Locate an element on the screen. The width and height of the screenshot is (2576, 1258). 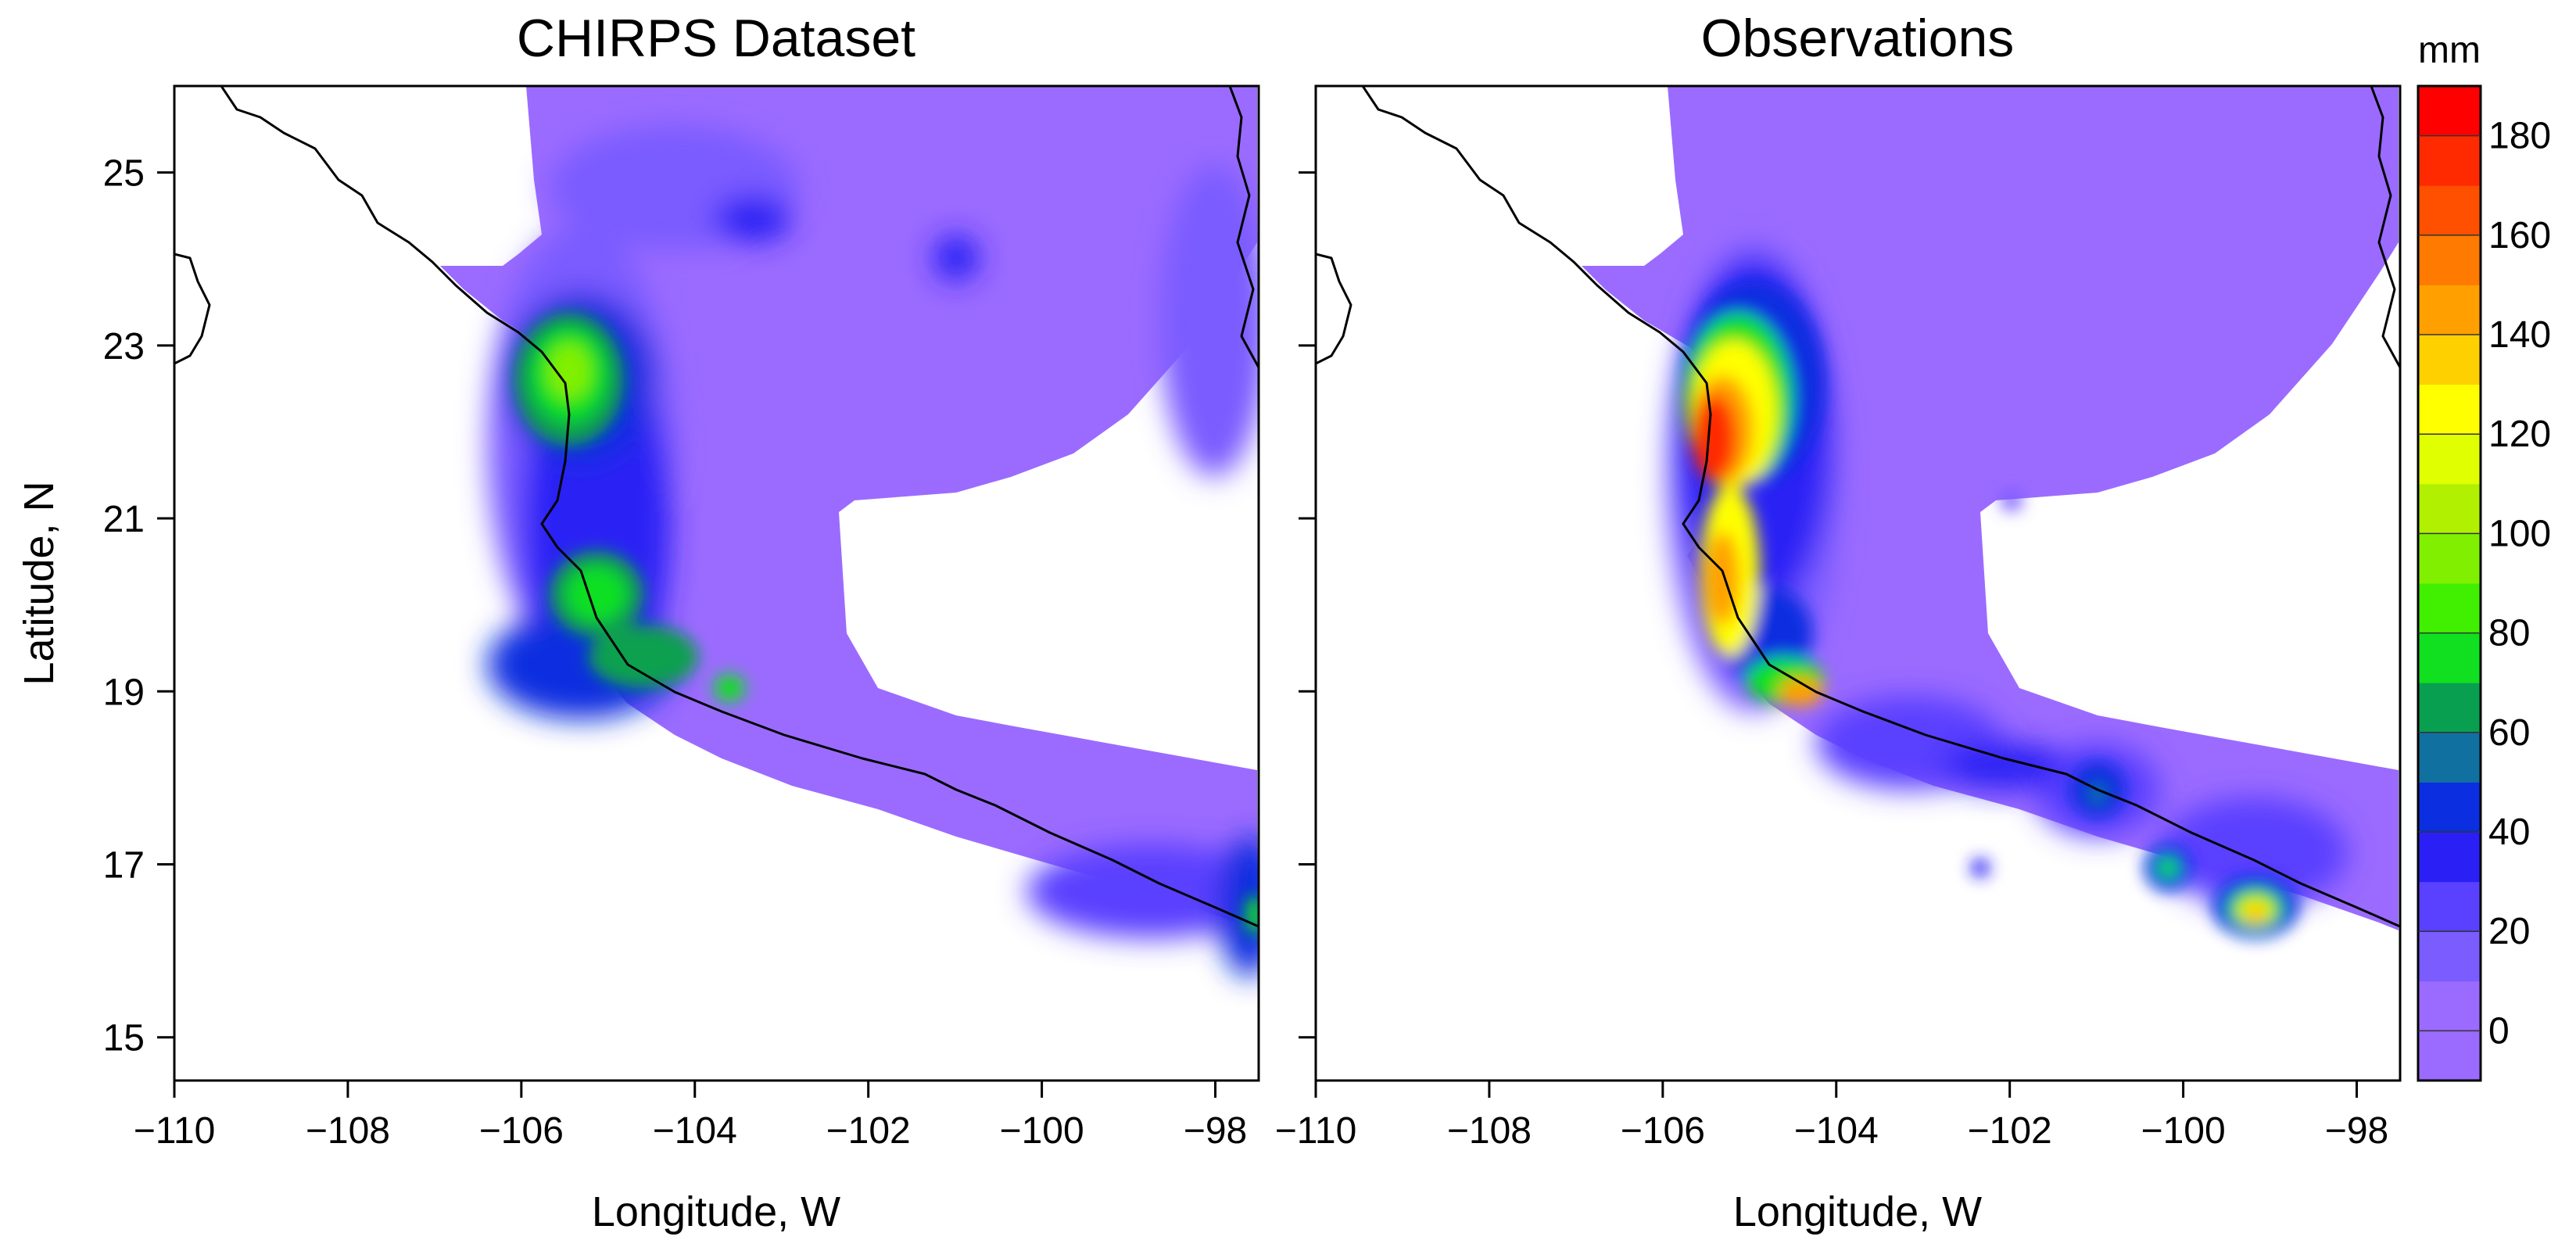
panel-title: Observations is located at coordinates (1858, 38).